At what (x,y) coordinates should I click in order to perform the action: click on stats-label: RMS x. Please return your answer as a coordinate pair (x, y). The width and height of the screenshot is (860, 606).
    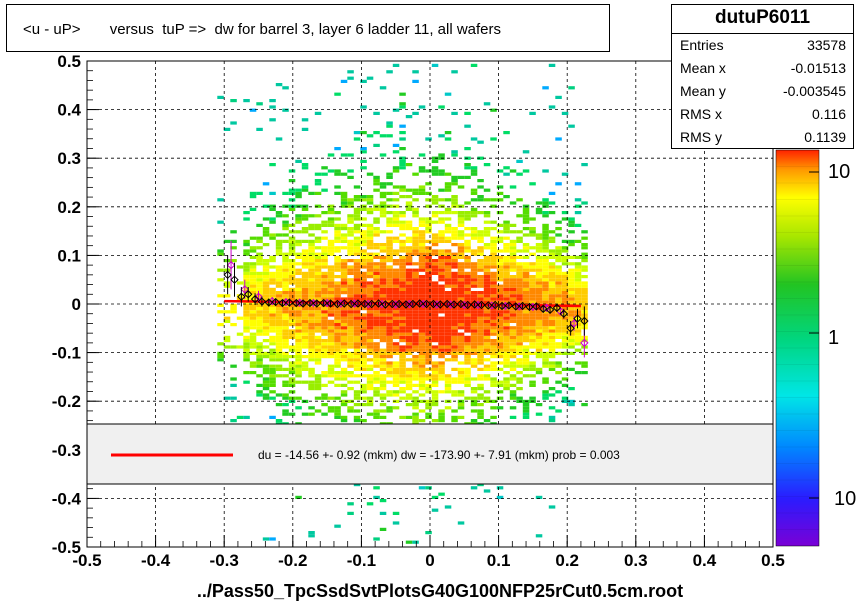
    Looking at the image, I should click on (701, 114).